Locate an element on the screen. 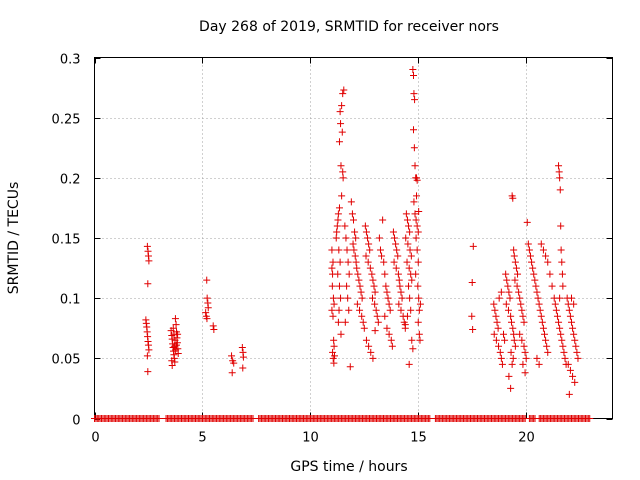 This screenshot has width=640, height=480. x-axis-title: GPS time / hours is located at coordinates (348, 467).